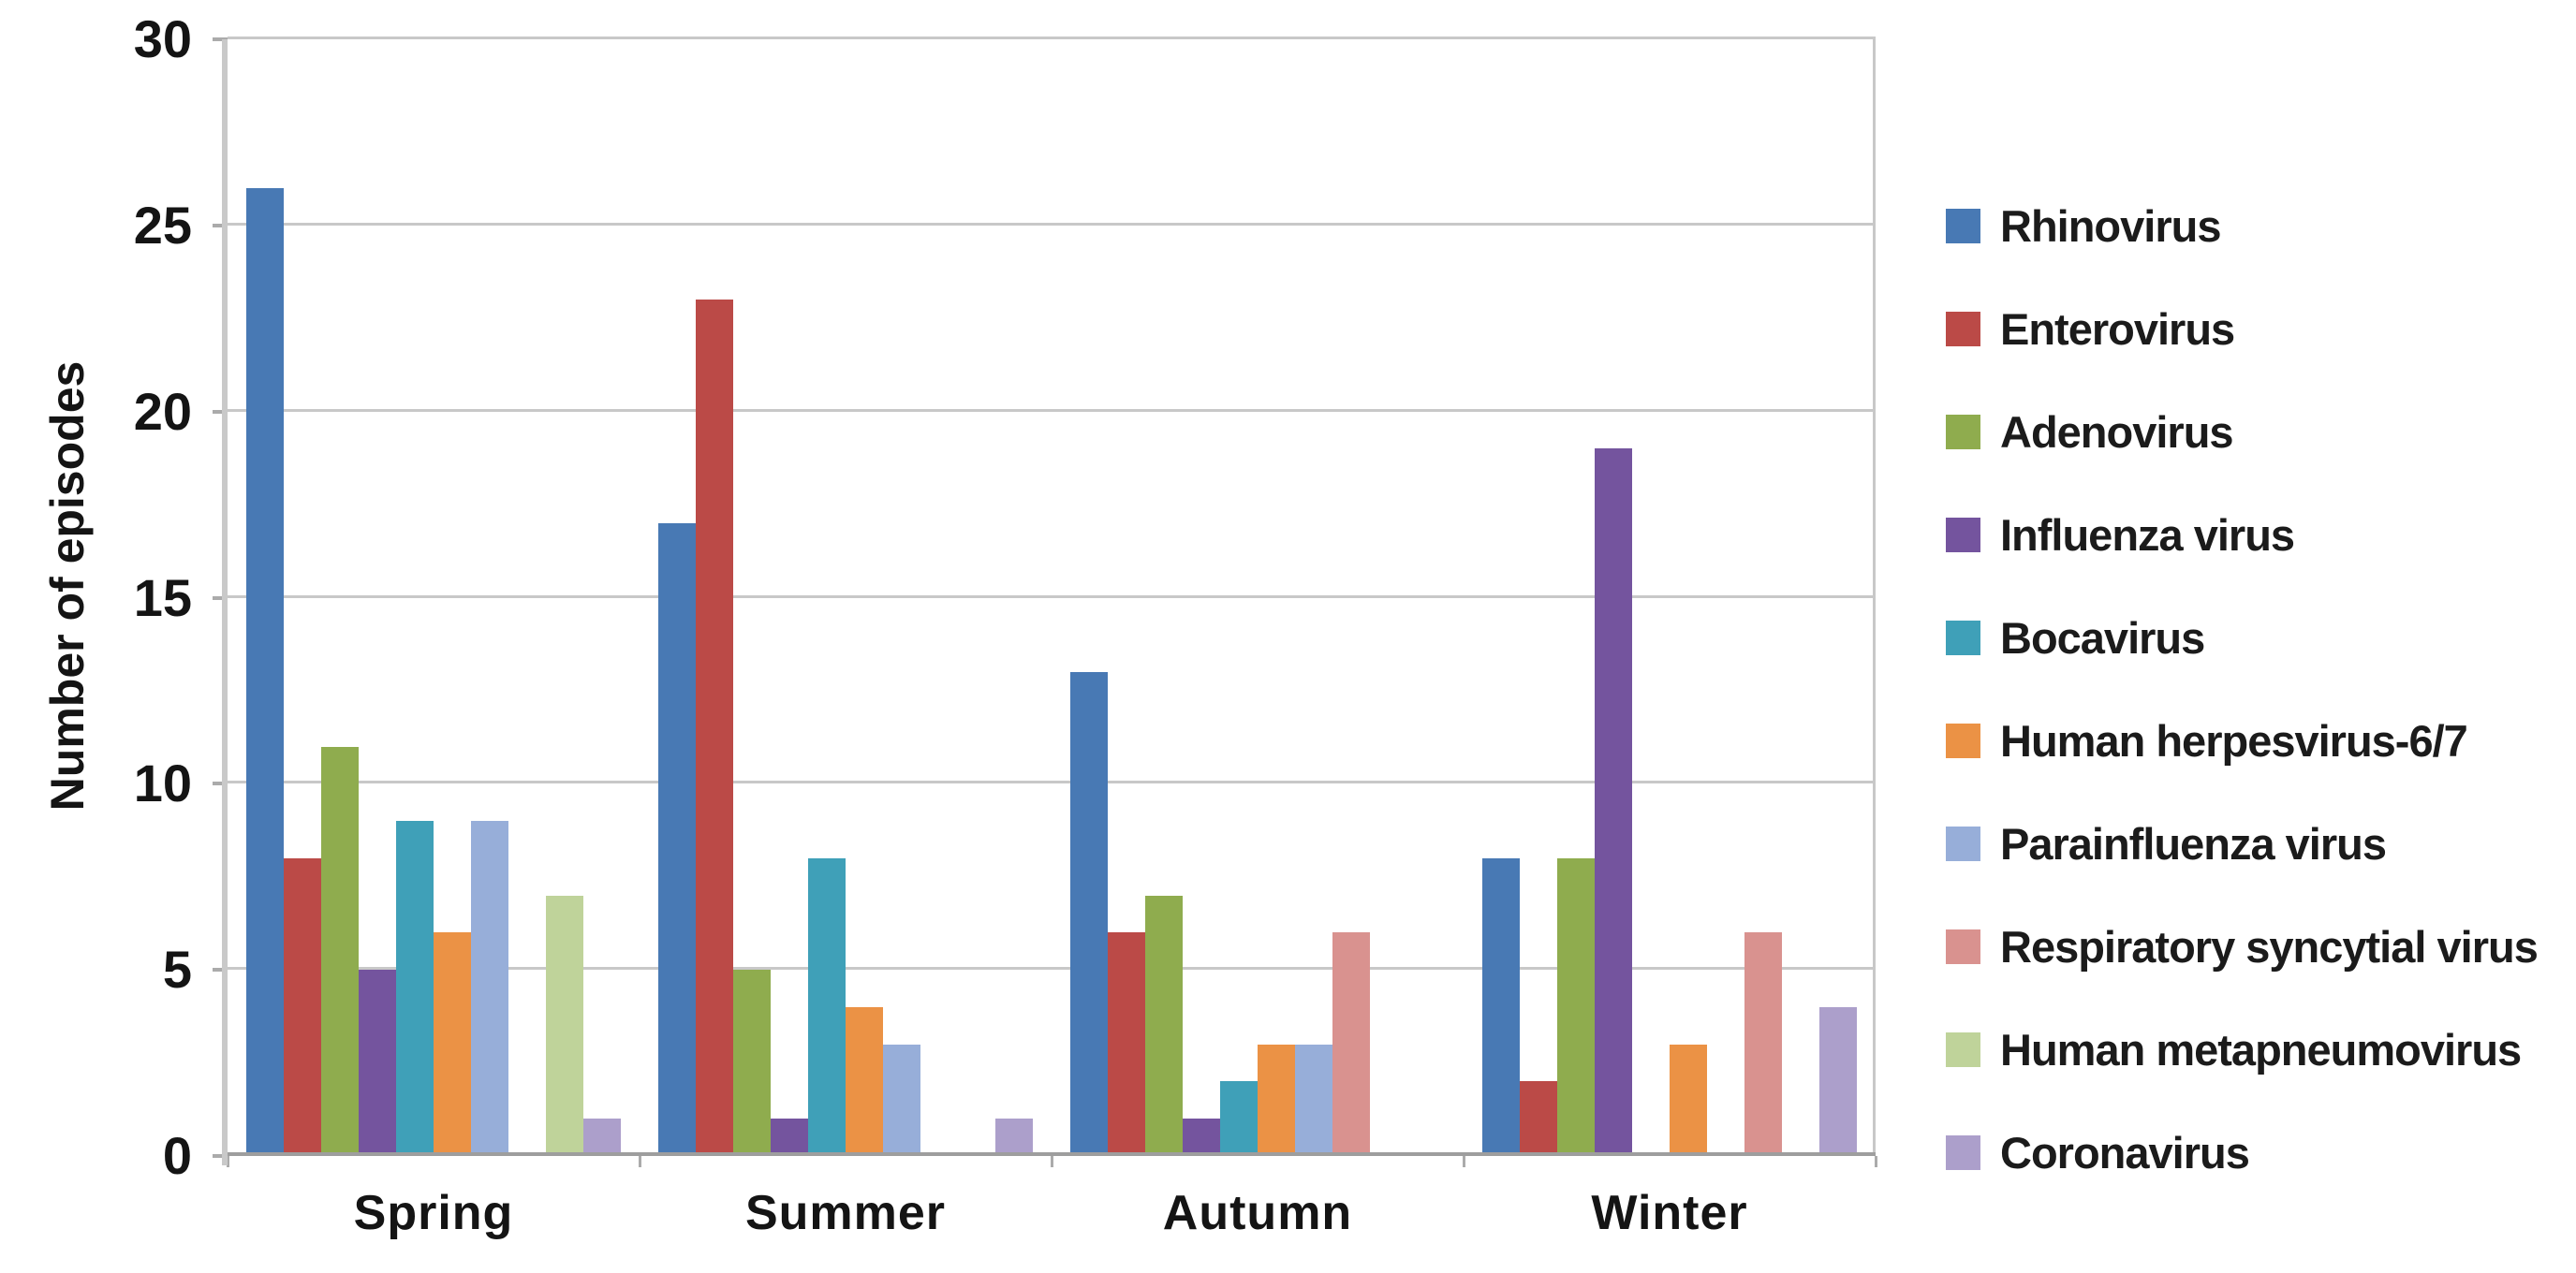 Image resolution: width=2576 pixels, height=1273 pixels. What do you see at coordinates (162, 225) in the screenshot?
I see `y-tick-label: 25` at bounding box center [162, 225].